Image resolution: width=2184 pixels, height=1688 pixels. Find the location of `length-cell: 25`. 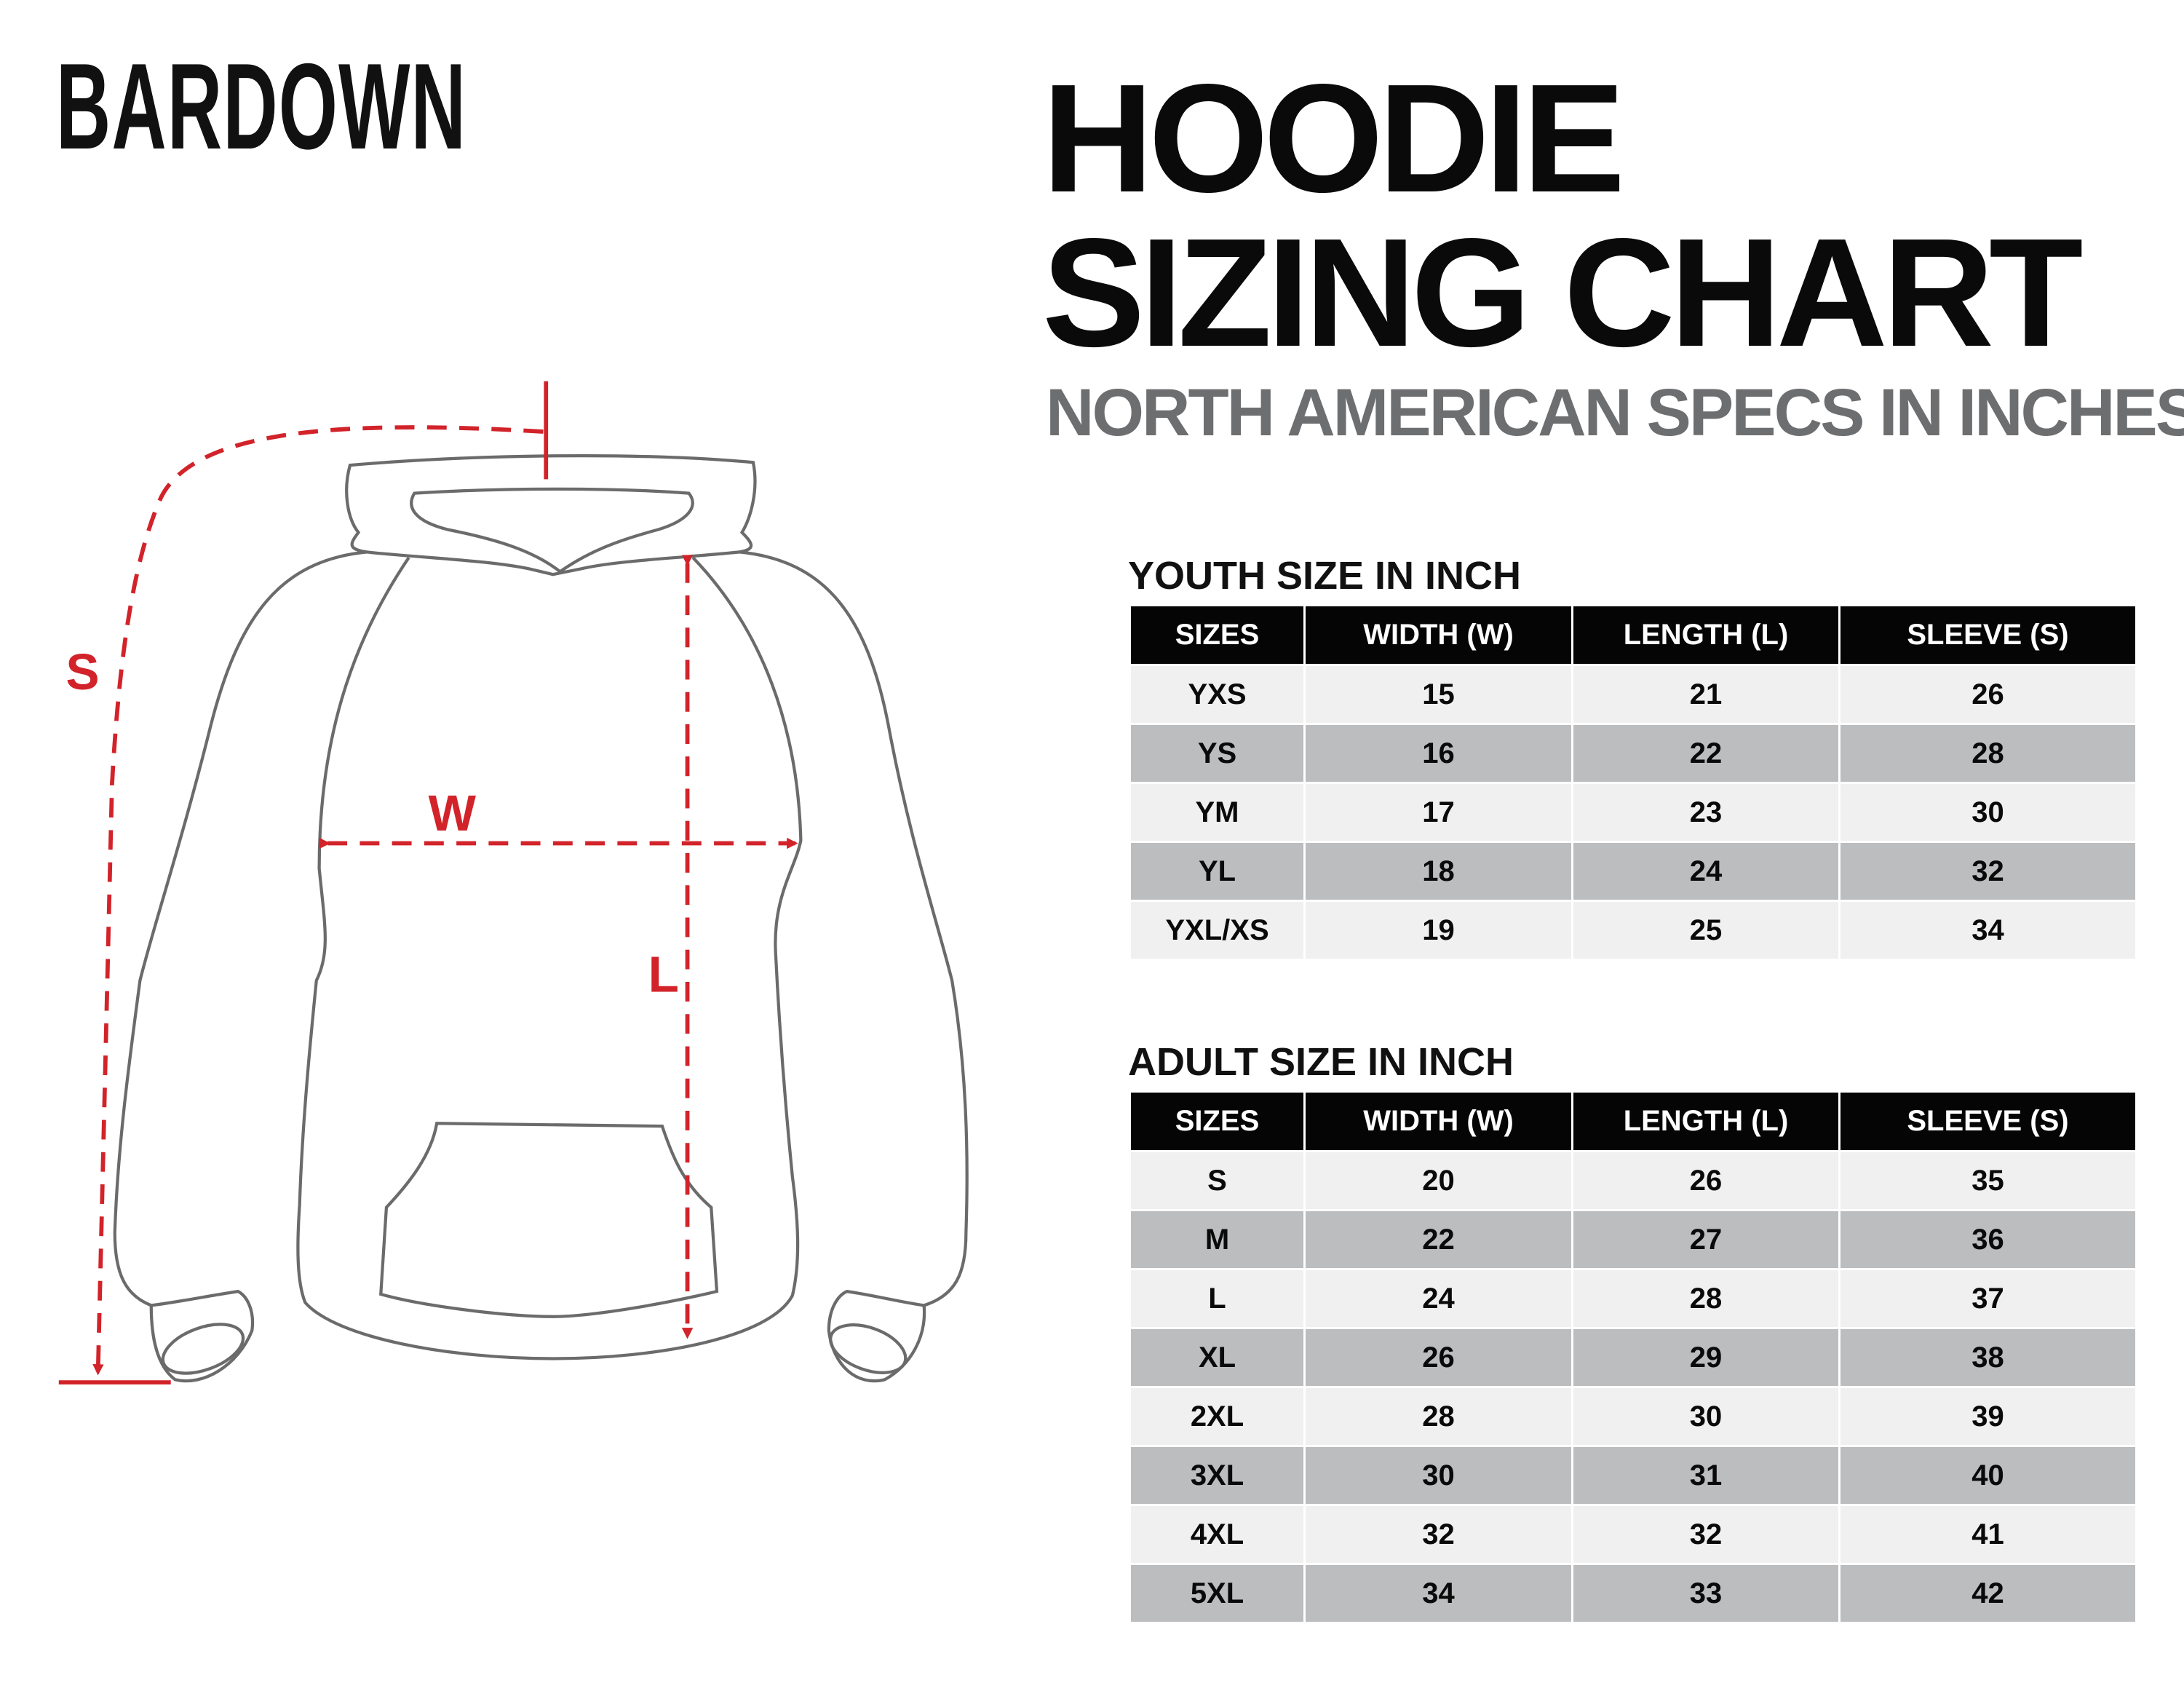

length-cell: 25 is located at coordinates (1705, 930).